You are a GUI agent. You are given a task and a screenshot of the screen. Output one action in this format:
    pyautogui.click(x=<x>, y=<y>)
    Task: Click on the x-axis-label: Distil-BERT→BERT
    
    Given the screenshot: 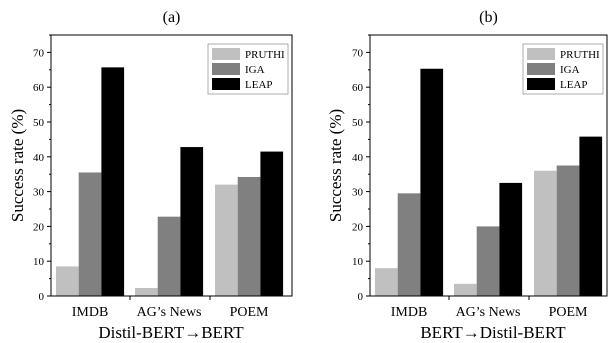 What is the action you would take?
    pyautogui.click(x=171, y=332)
    